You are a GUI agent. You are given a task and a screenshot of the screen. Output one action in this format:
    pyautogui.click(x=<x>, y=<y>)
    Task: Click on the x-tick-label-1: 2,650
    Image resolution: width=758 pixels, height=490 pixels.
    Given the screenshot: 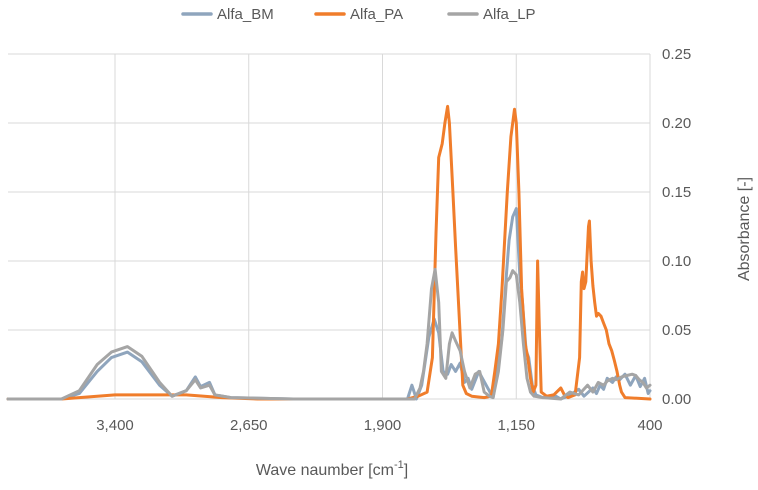 What is the action you would take?
    pyautogui.click(x=249, y=425)
    